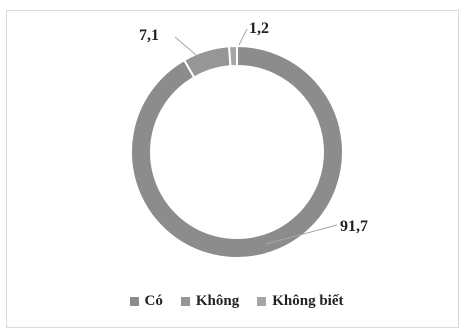  What do you see at coordinates (134, 301) in the screenshot?
I see `legend-swatch-co` at bounding box center [134, 301].